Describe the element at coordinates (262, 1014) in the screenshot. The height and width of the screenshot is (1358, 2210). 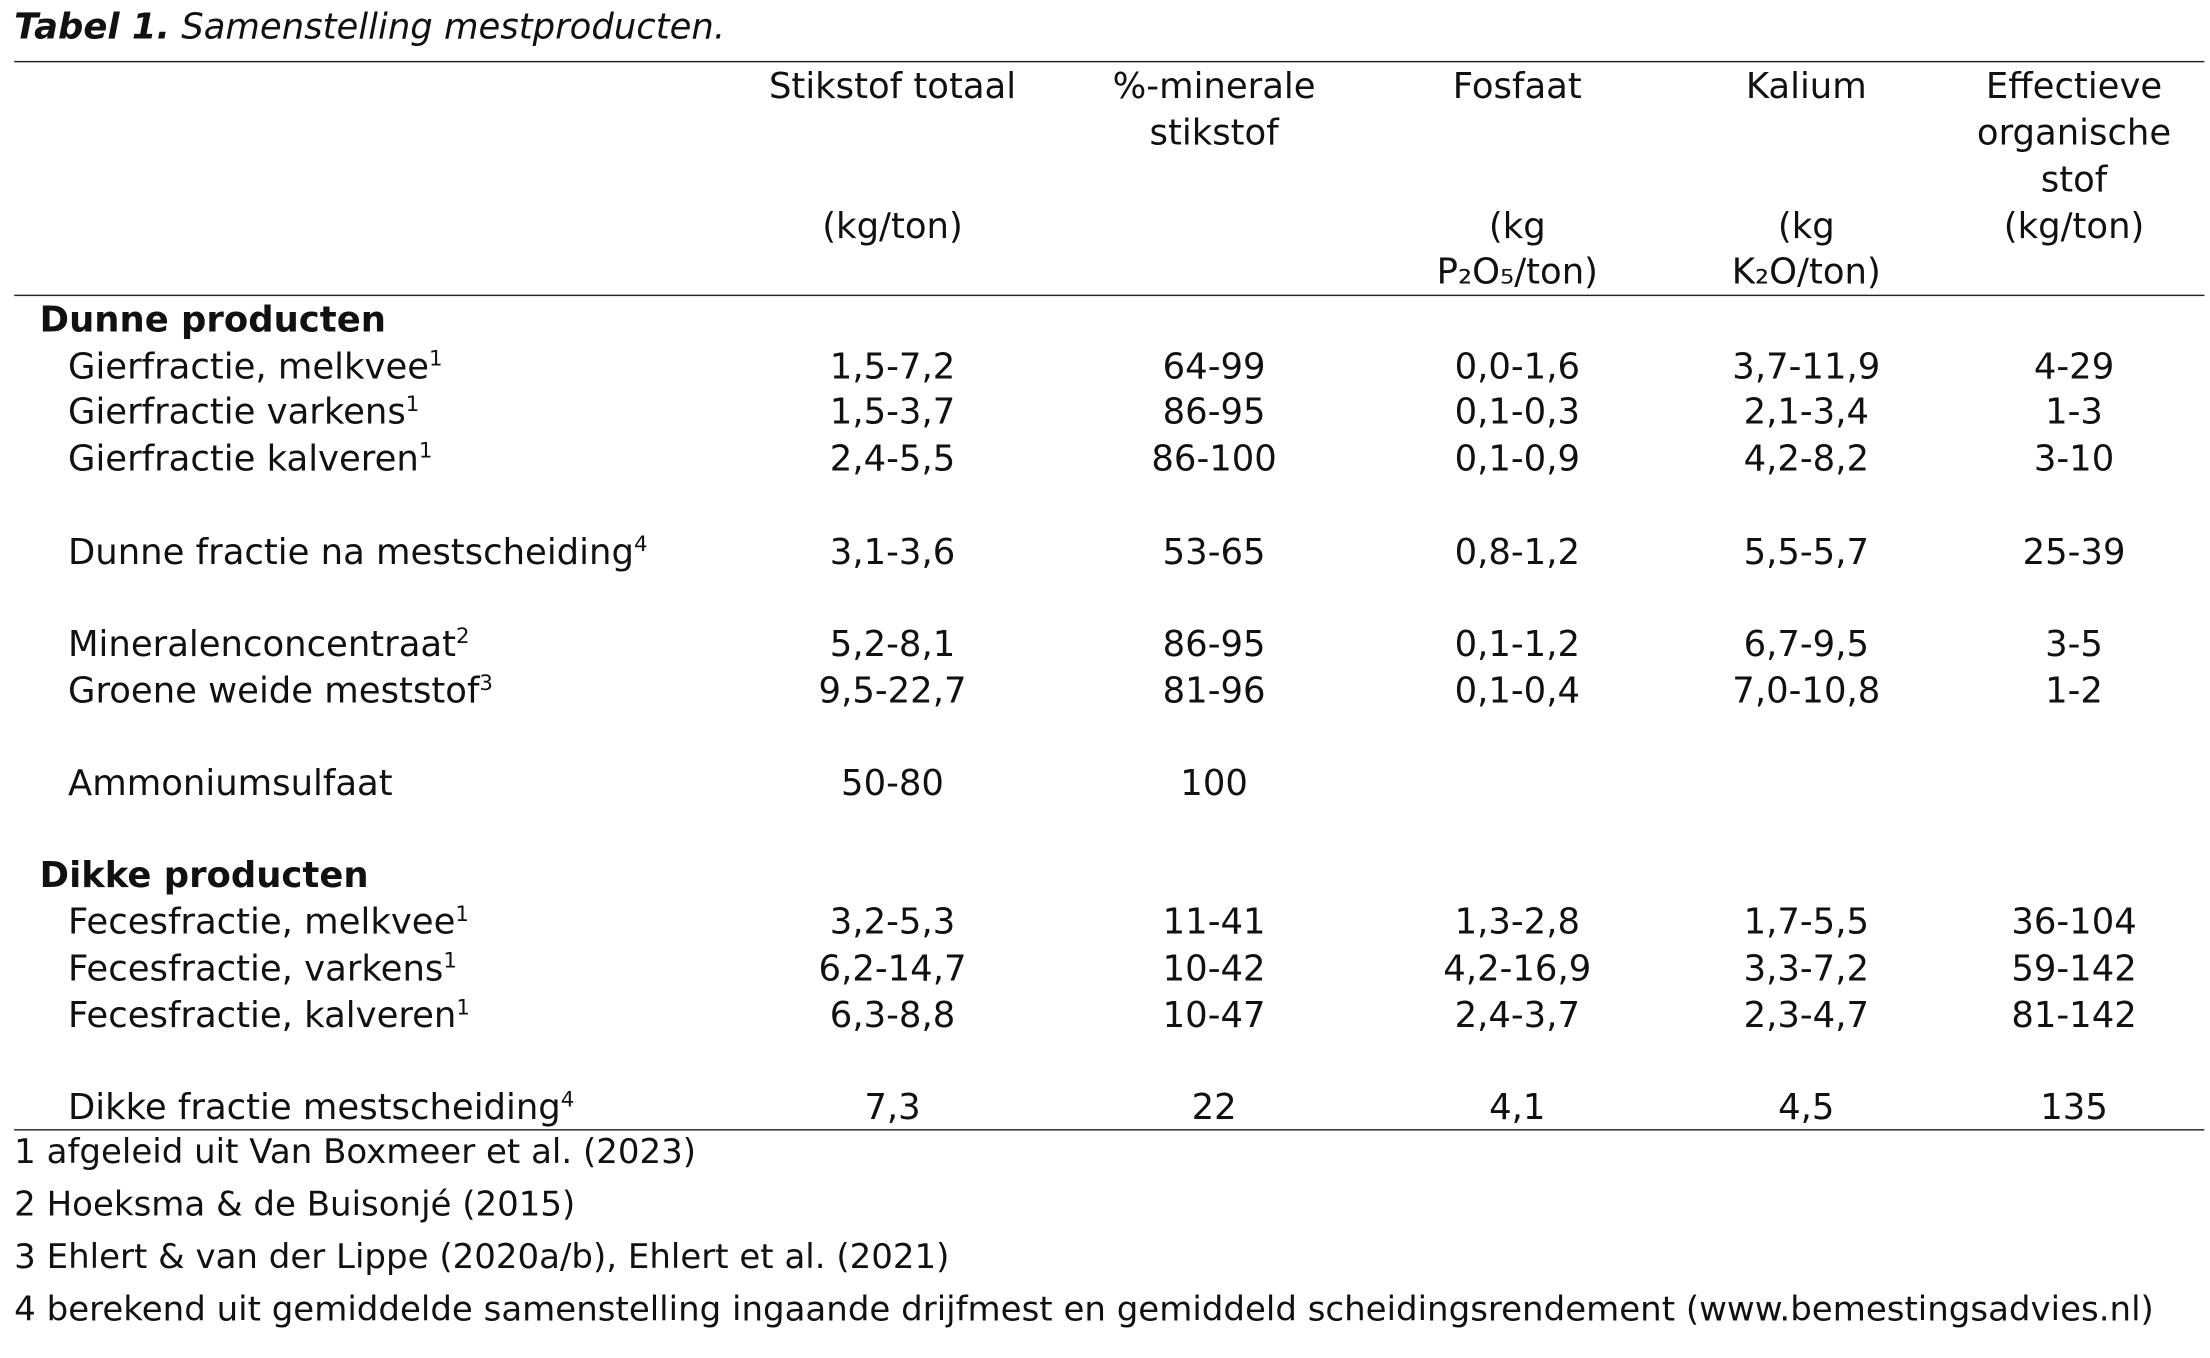
I see `row-label-text: Fecesfractie, kalveren` at that location.